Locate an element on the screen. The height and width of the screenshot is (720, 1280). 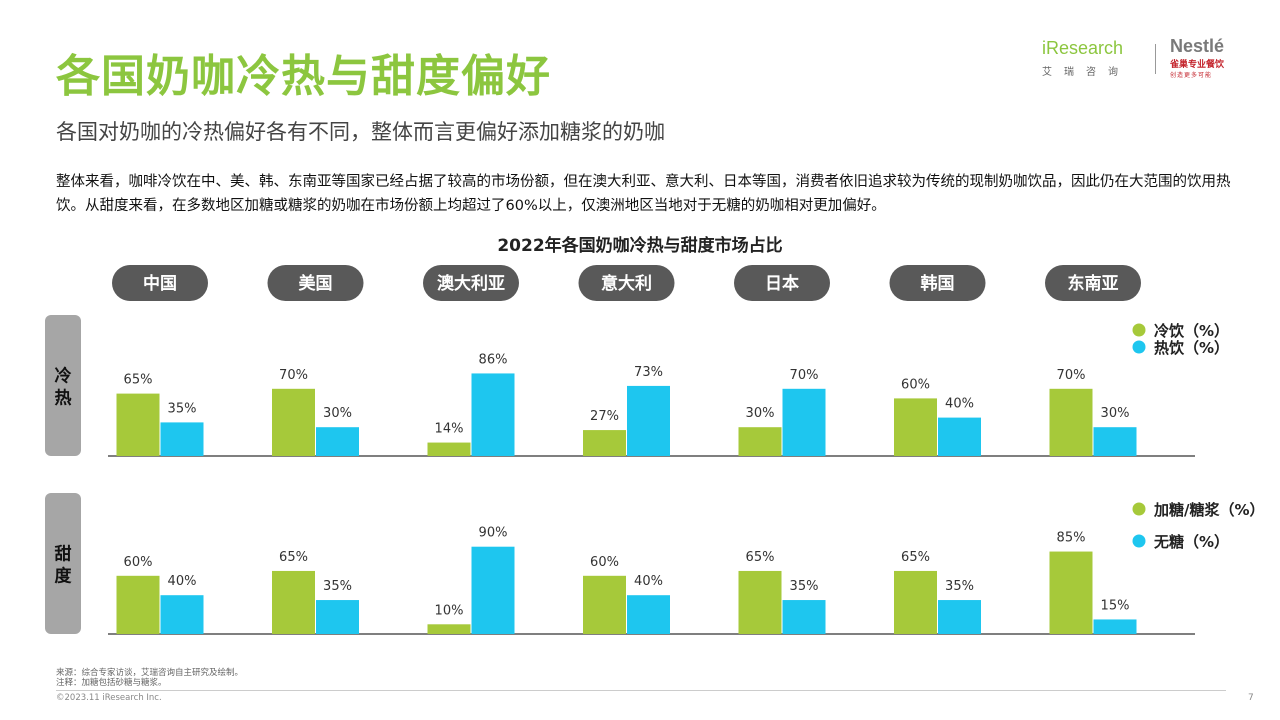
legend-label: 冷饮（%） is located at coordinates (1191, 331).